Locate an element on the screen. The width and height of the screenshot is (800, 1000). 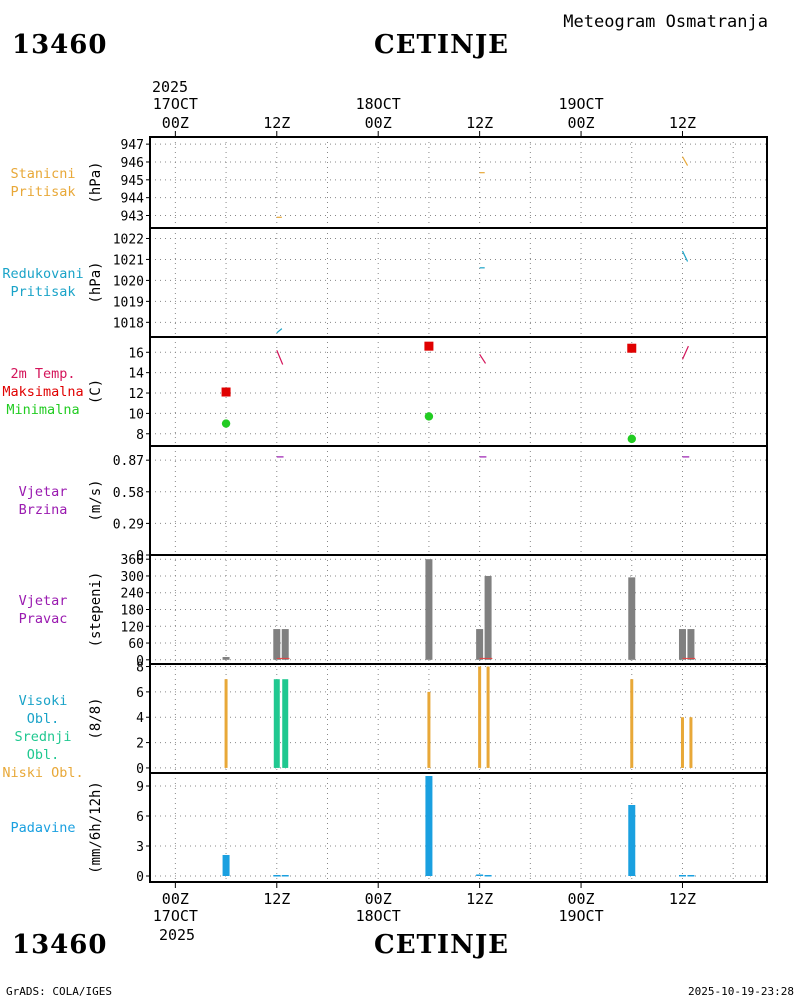
station-pressure-label: Stanicni Pritisak is located at coordinates (43, 183).